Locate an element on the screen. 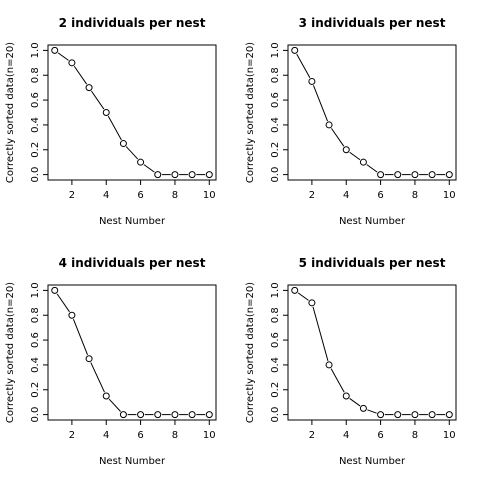  chart-title: 4 individuals per nest is located at coordinates (132, 263).